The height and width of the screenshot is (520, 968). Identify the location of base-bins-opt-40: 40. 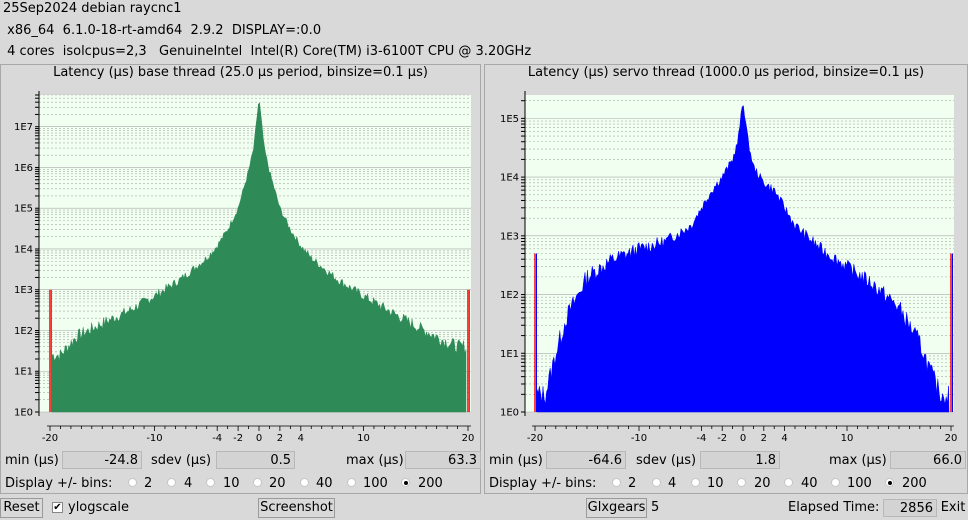
(324, 483).